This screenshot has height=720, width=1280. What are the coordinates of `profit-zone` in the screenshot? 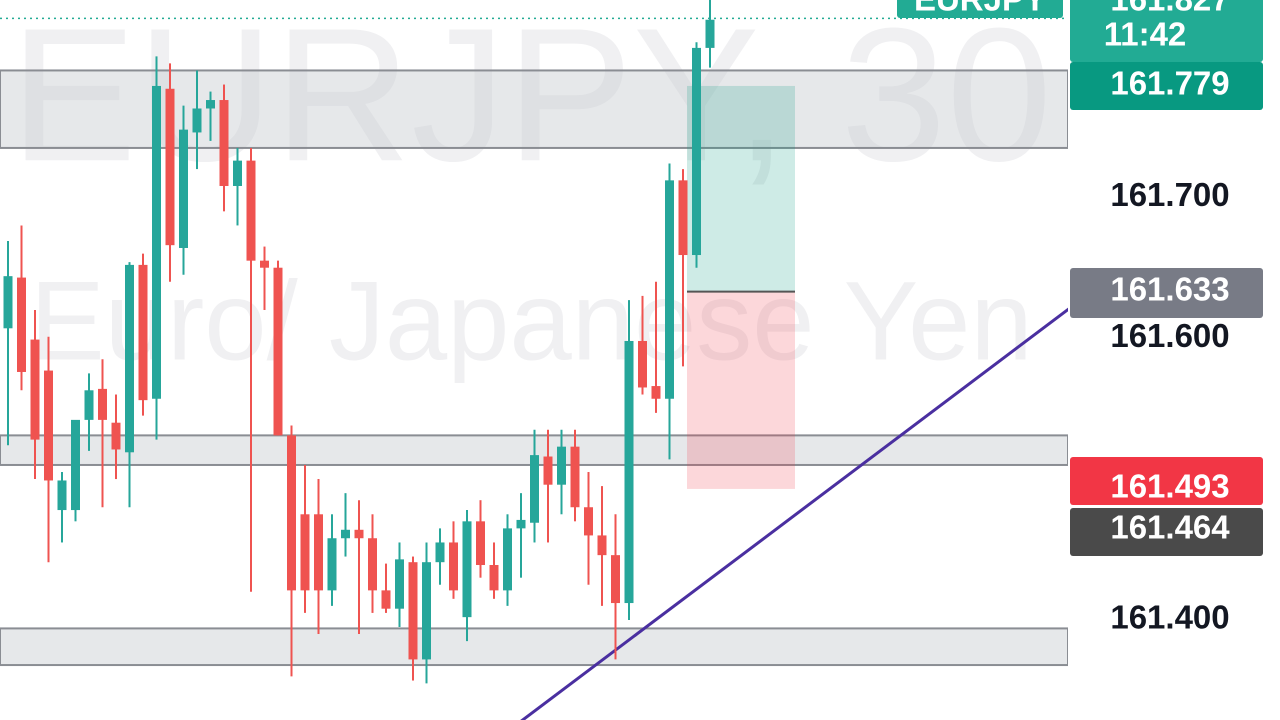 It's located at (741, 188).